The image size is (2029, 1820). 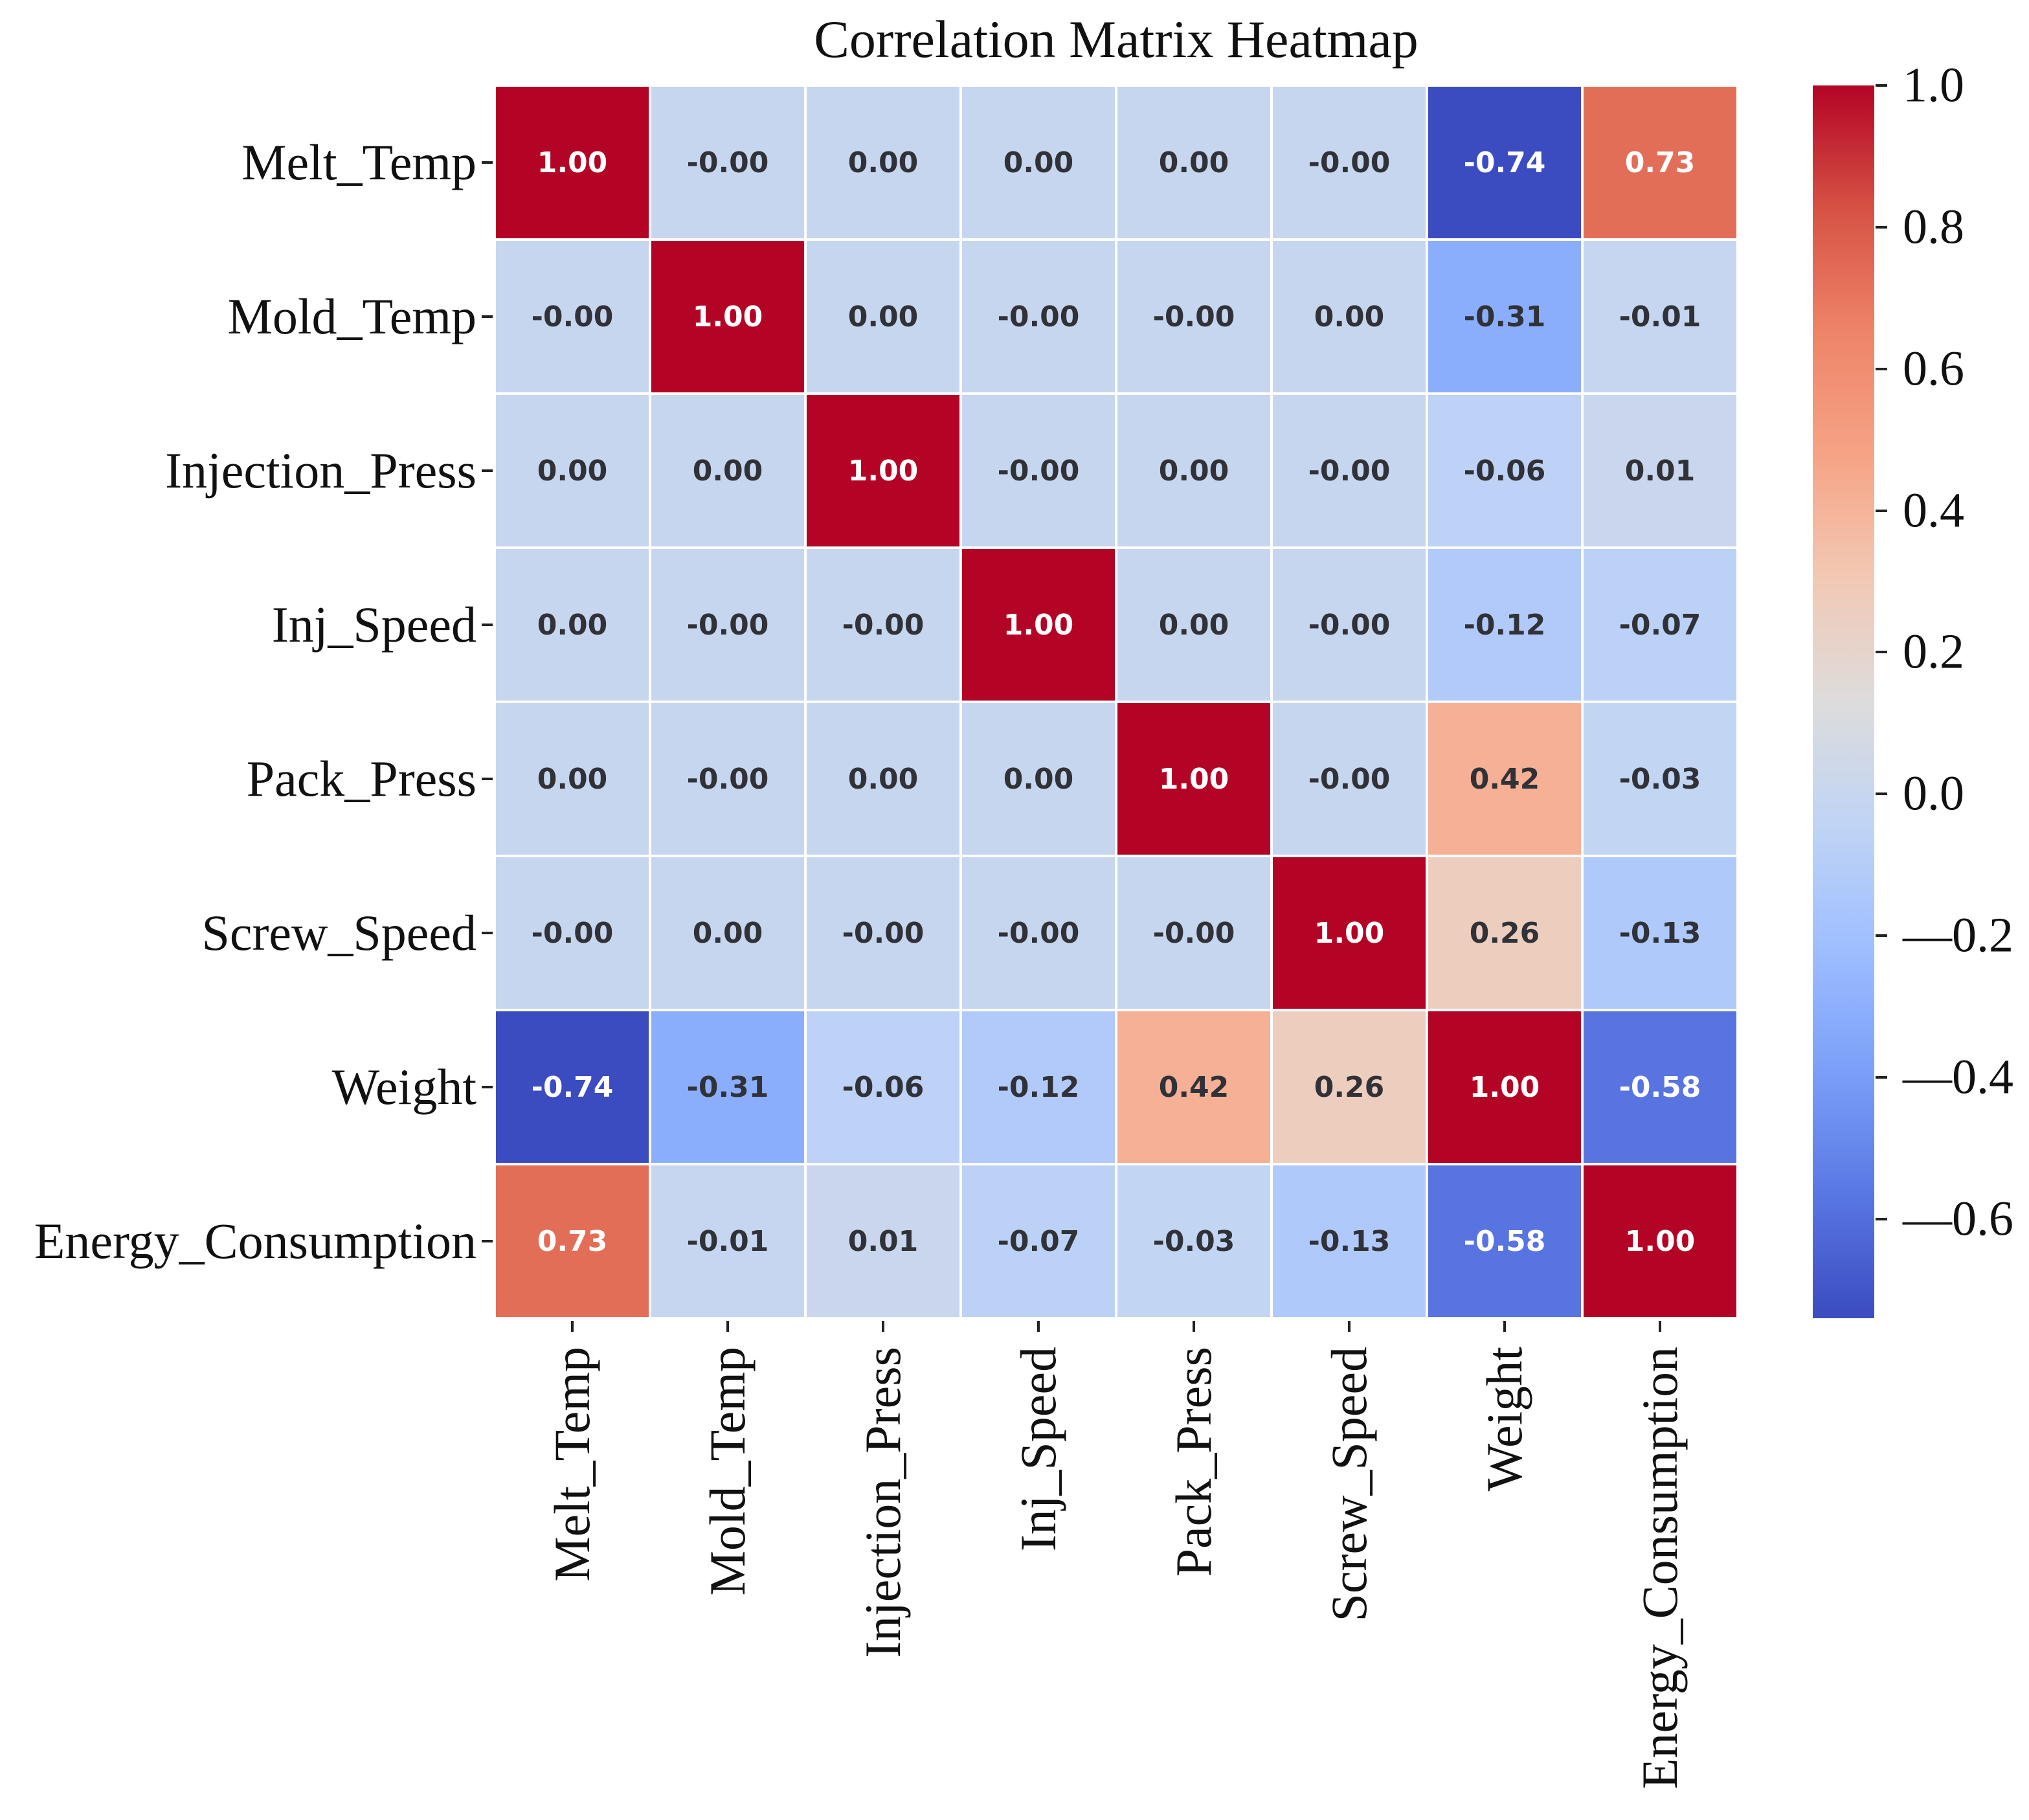 What do you see at coordinates (339, 932) in the screenshot?
I see `y-tick-label: Screw_Speed` at bounding box center [339, 932].